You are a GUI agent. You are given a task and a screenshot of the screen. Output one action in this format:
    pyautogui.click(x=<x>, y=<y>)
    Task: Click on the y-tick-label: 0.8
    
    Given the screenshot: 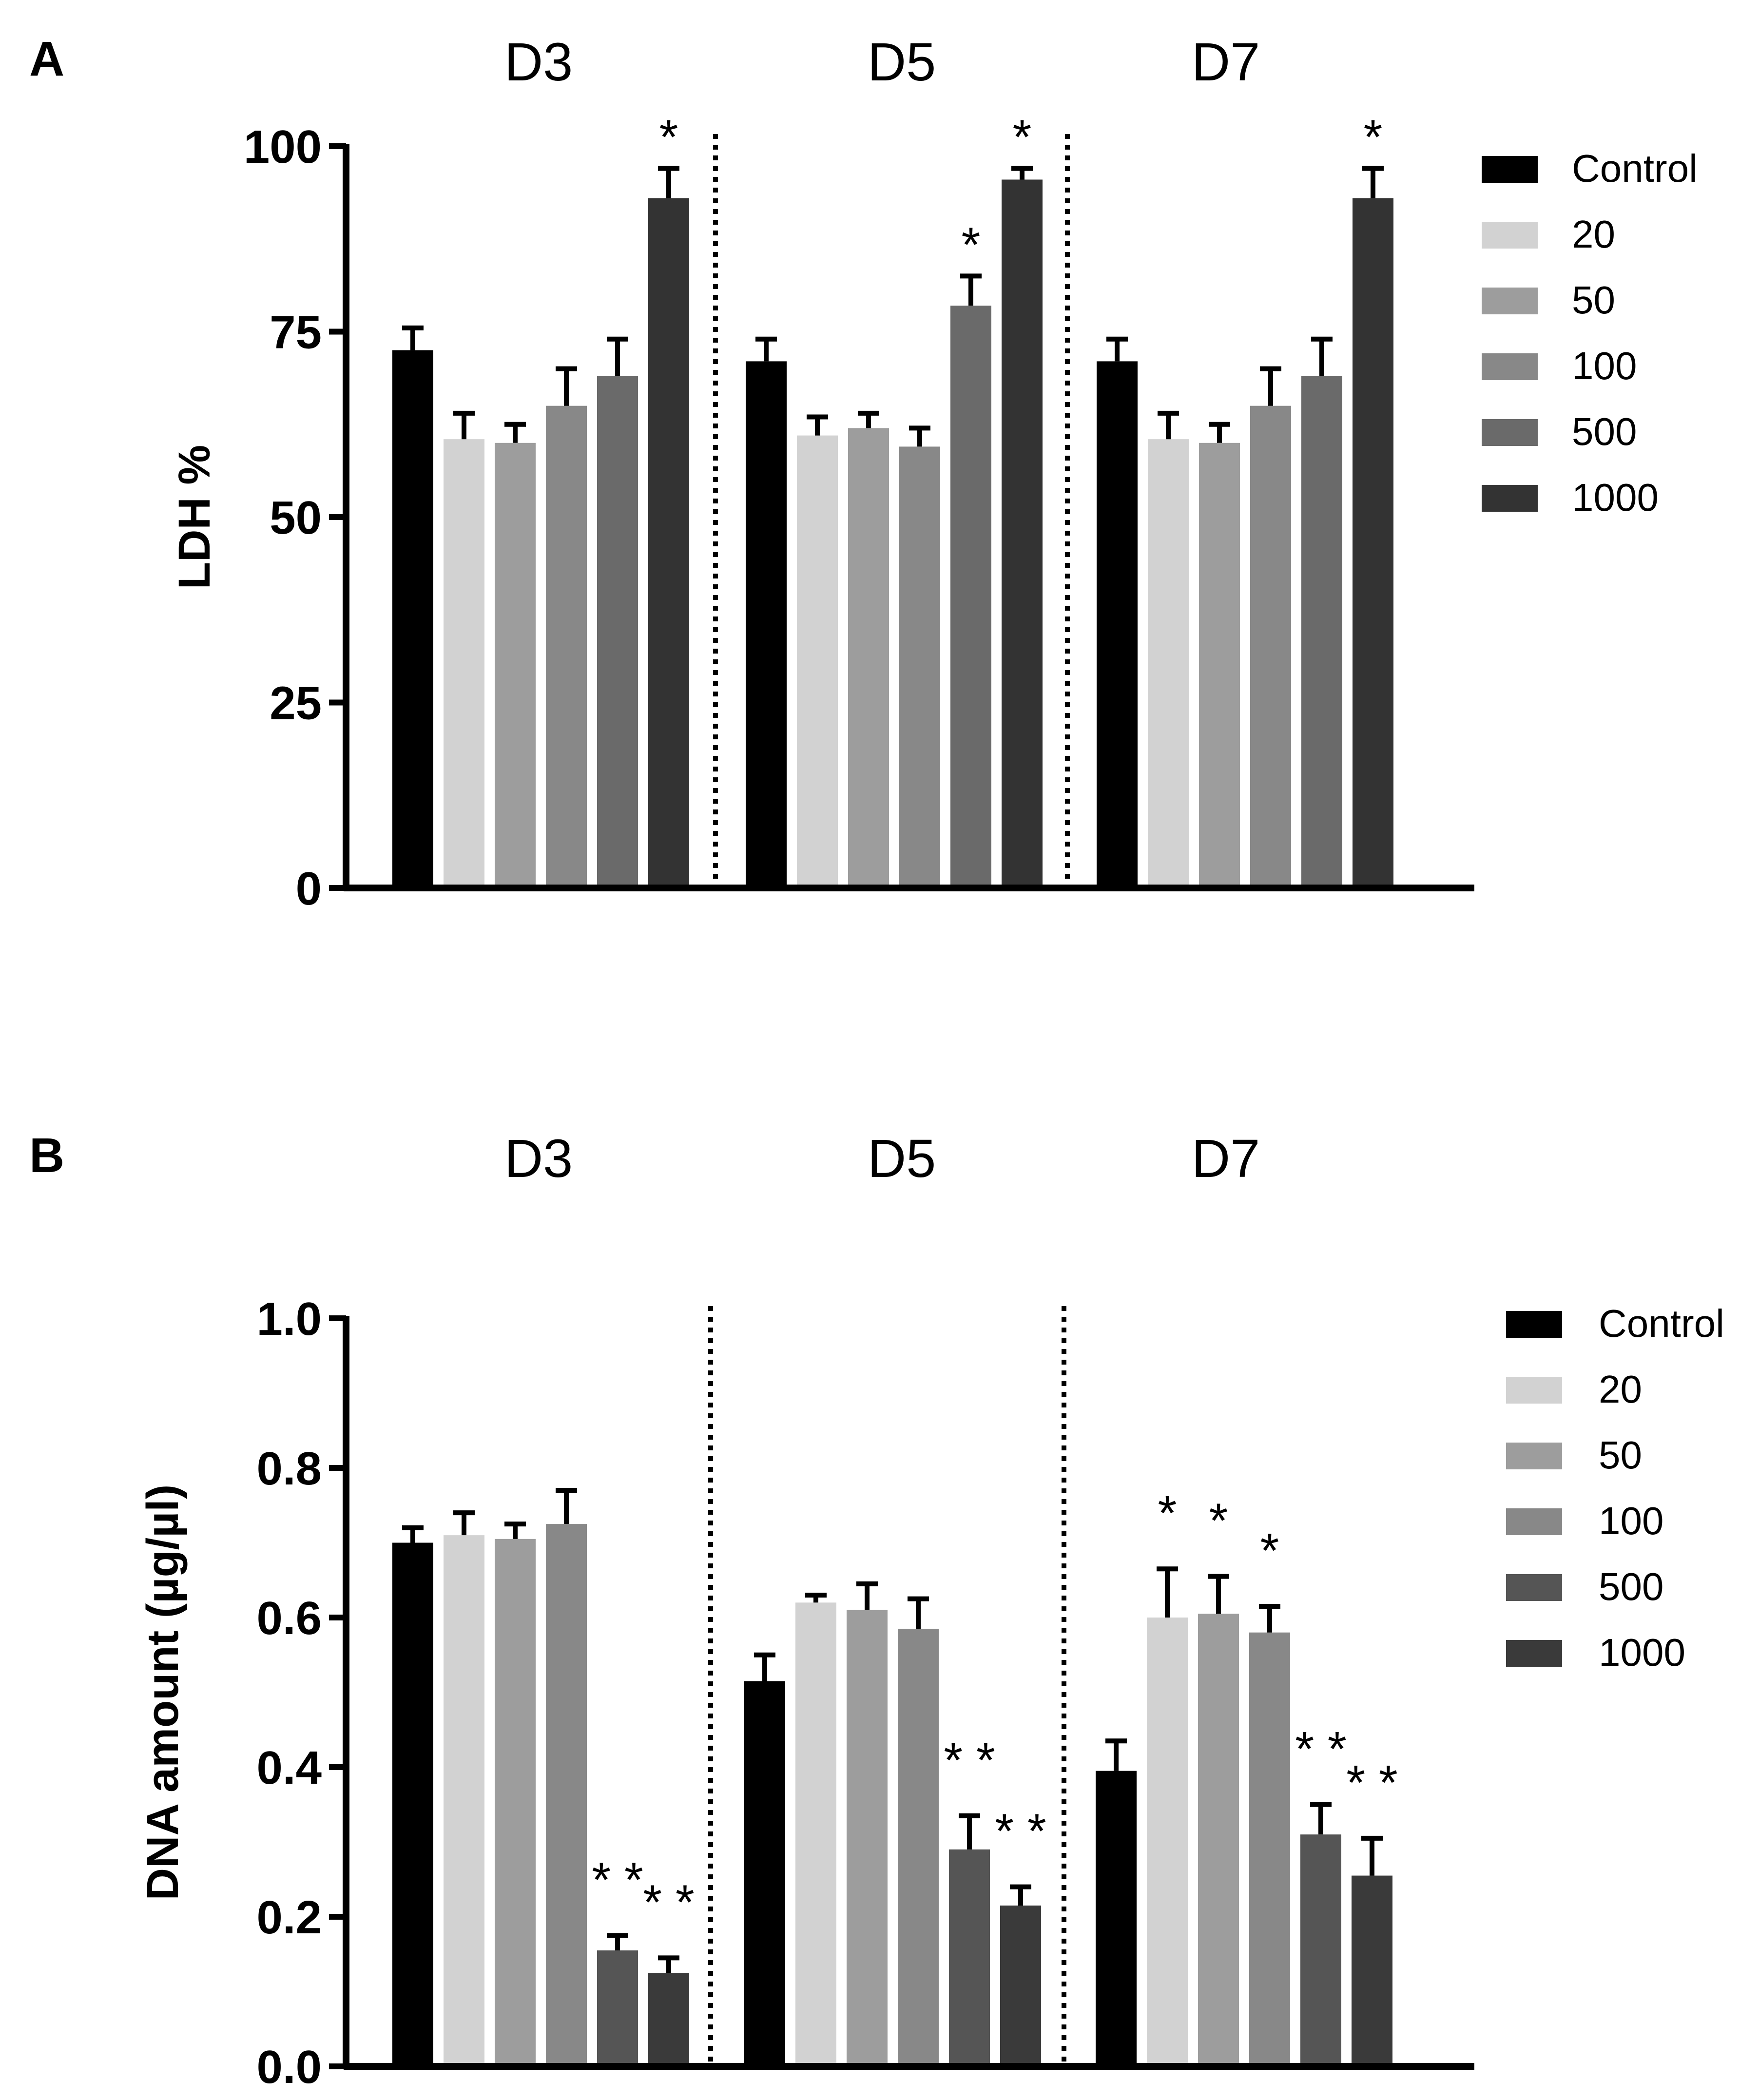 What is the action you would take?
    pyautogui.click(x=289, y=1469)
    